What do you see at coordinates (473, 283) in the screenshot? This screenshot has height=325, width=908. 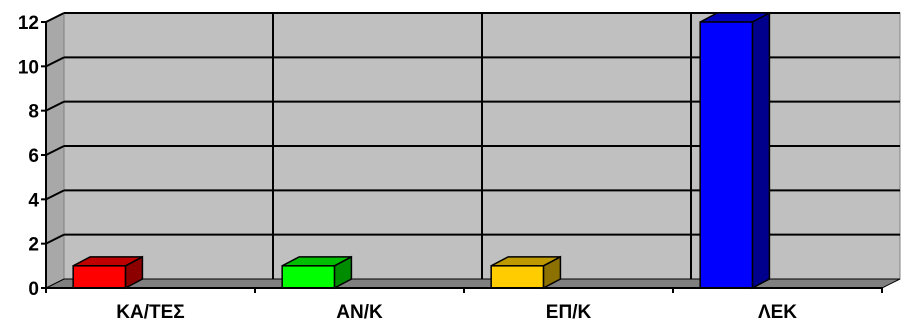 I see `floor` at bounding box center [473, 283].